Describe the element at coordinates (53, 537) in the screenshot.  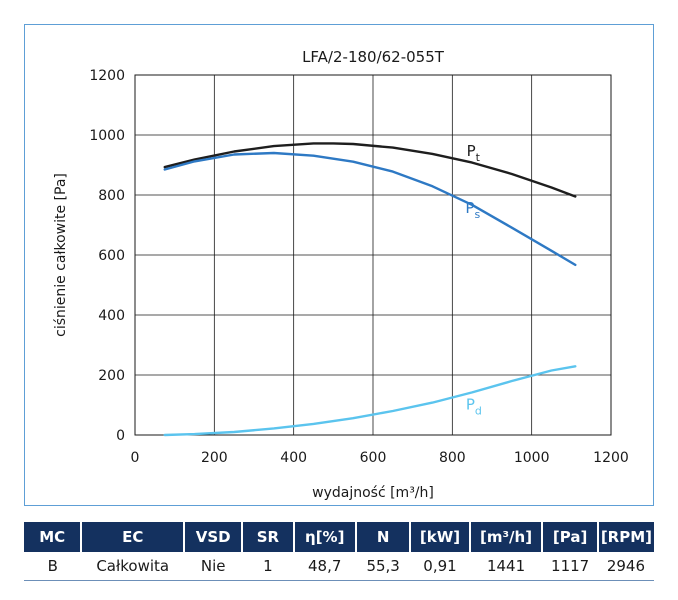
I see `header-mc: MC` at that location.